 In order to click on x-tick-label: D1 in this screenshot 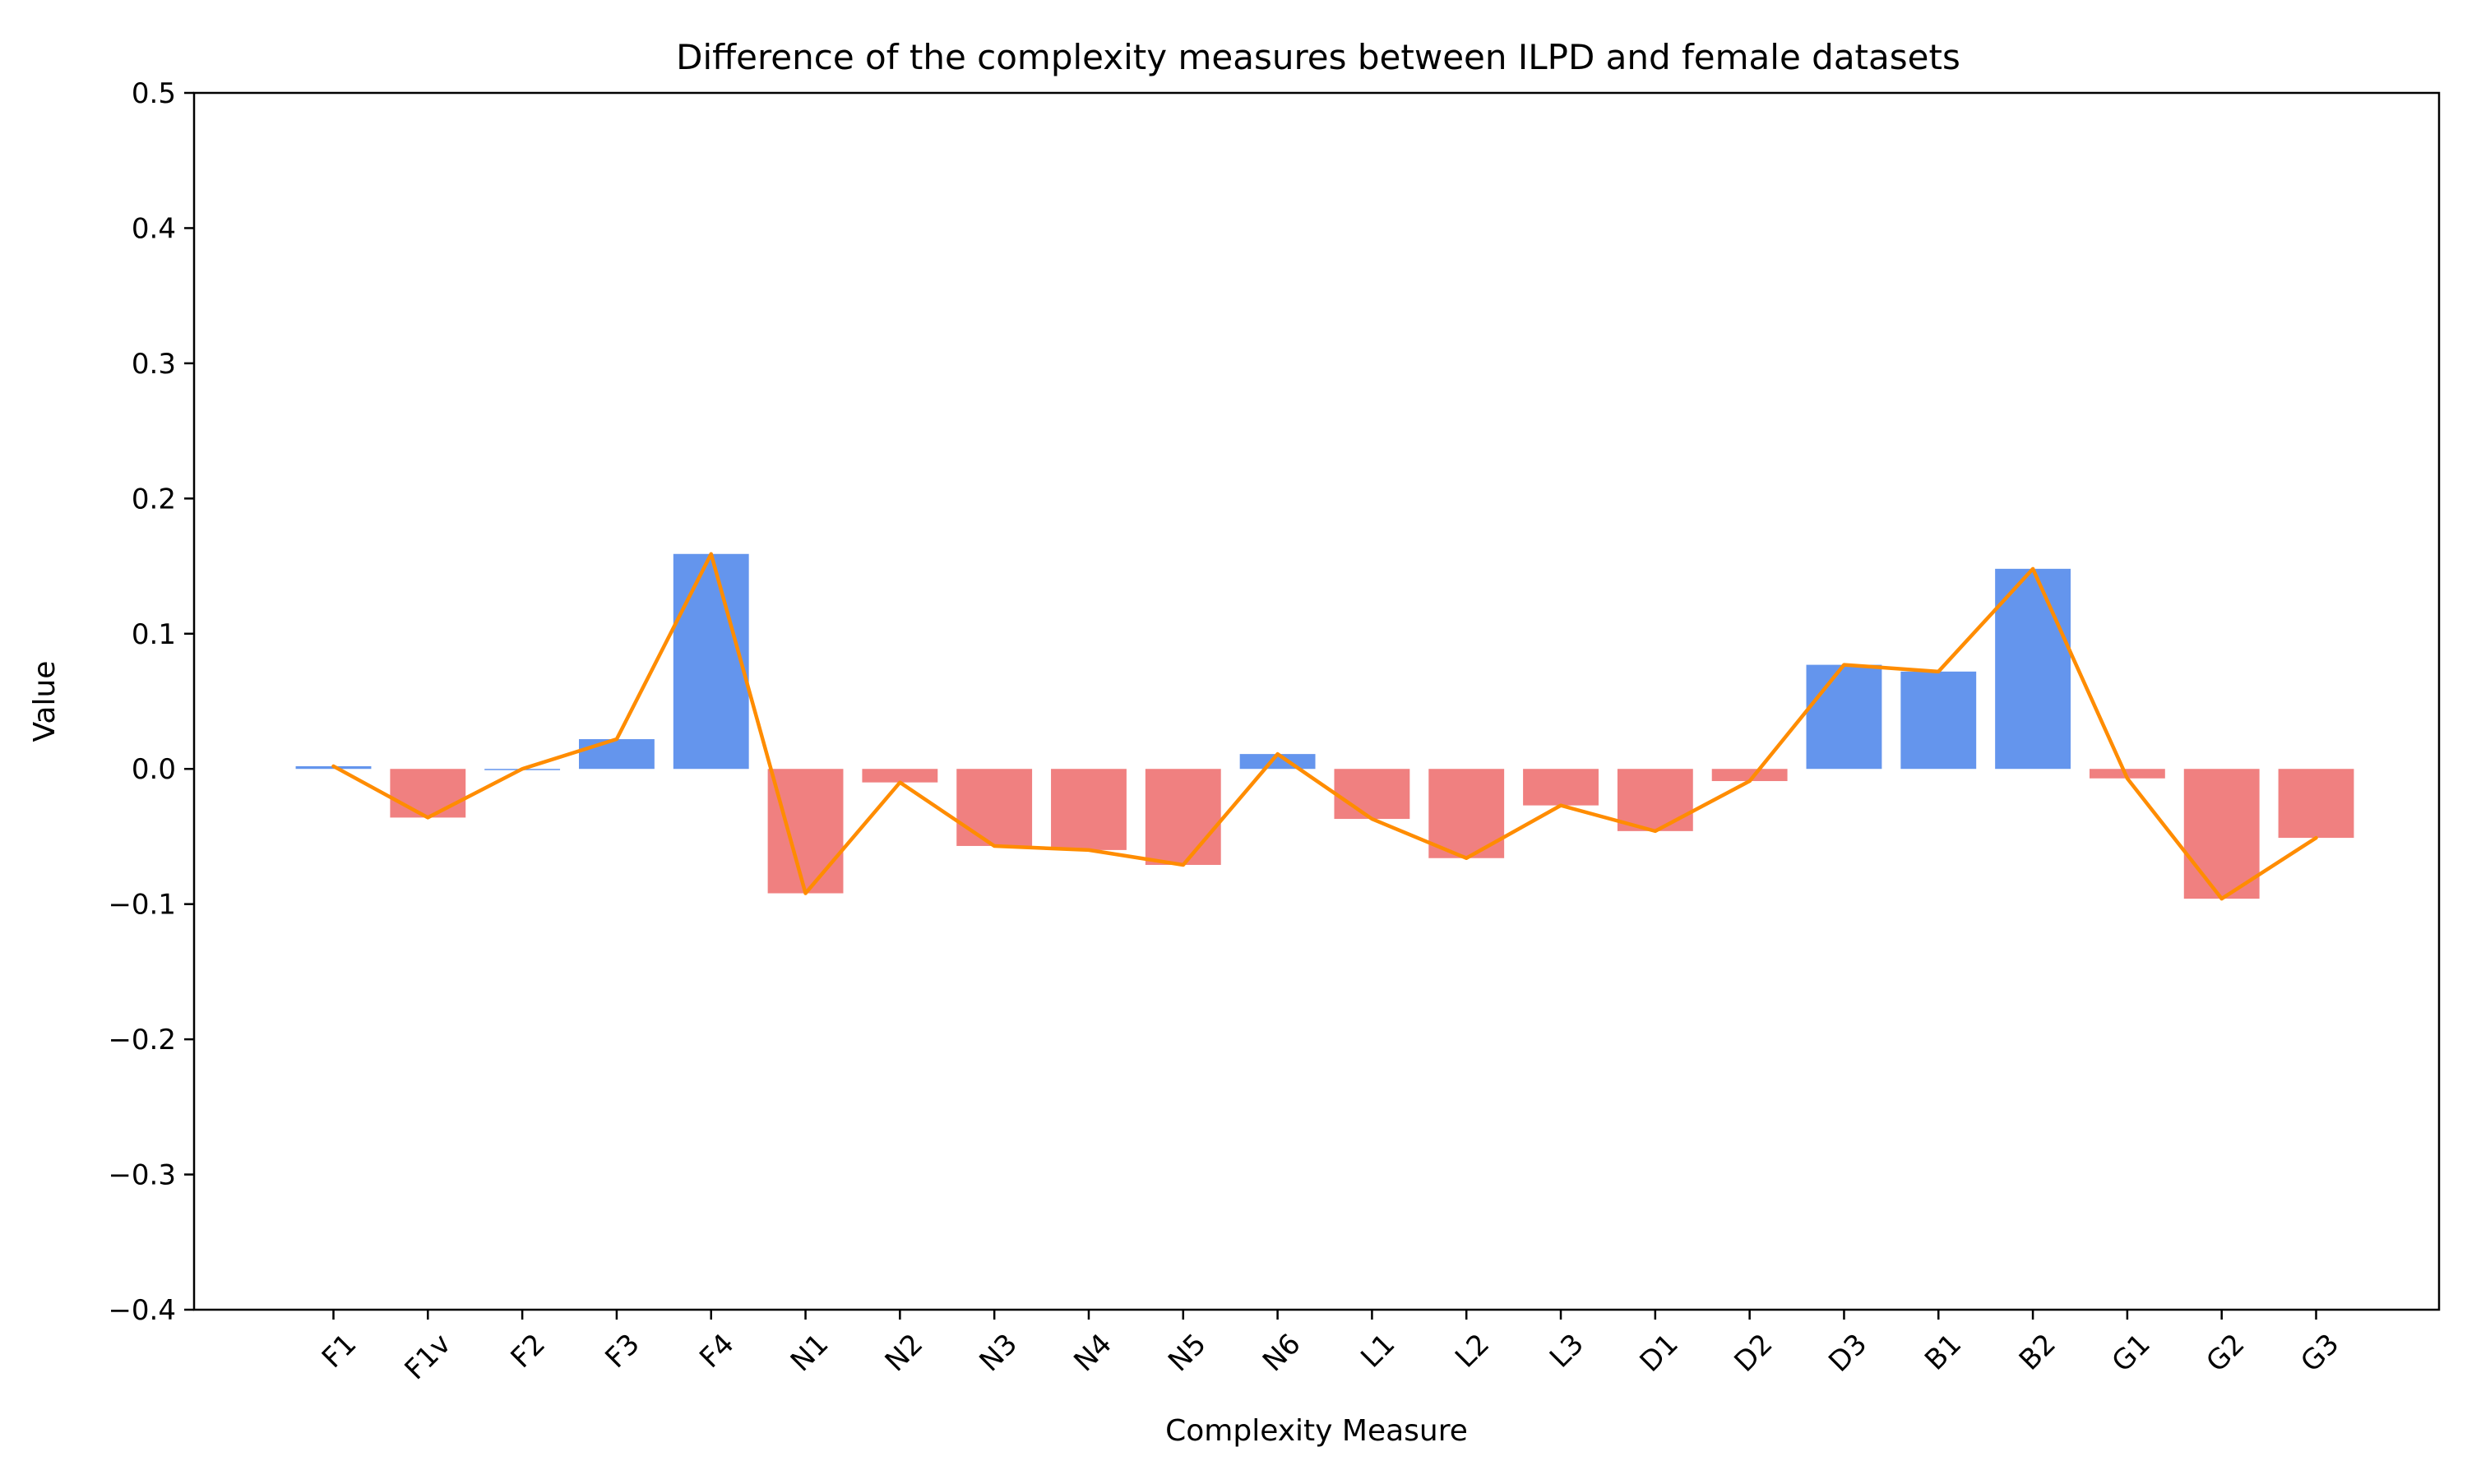, I will do `click(1659, 1354)`.